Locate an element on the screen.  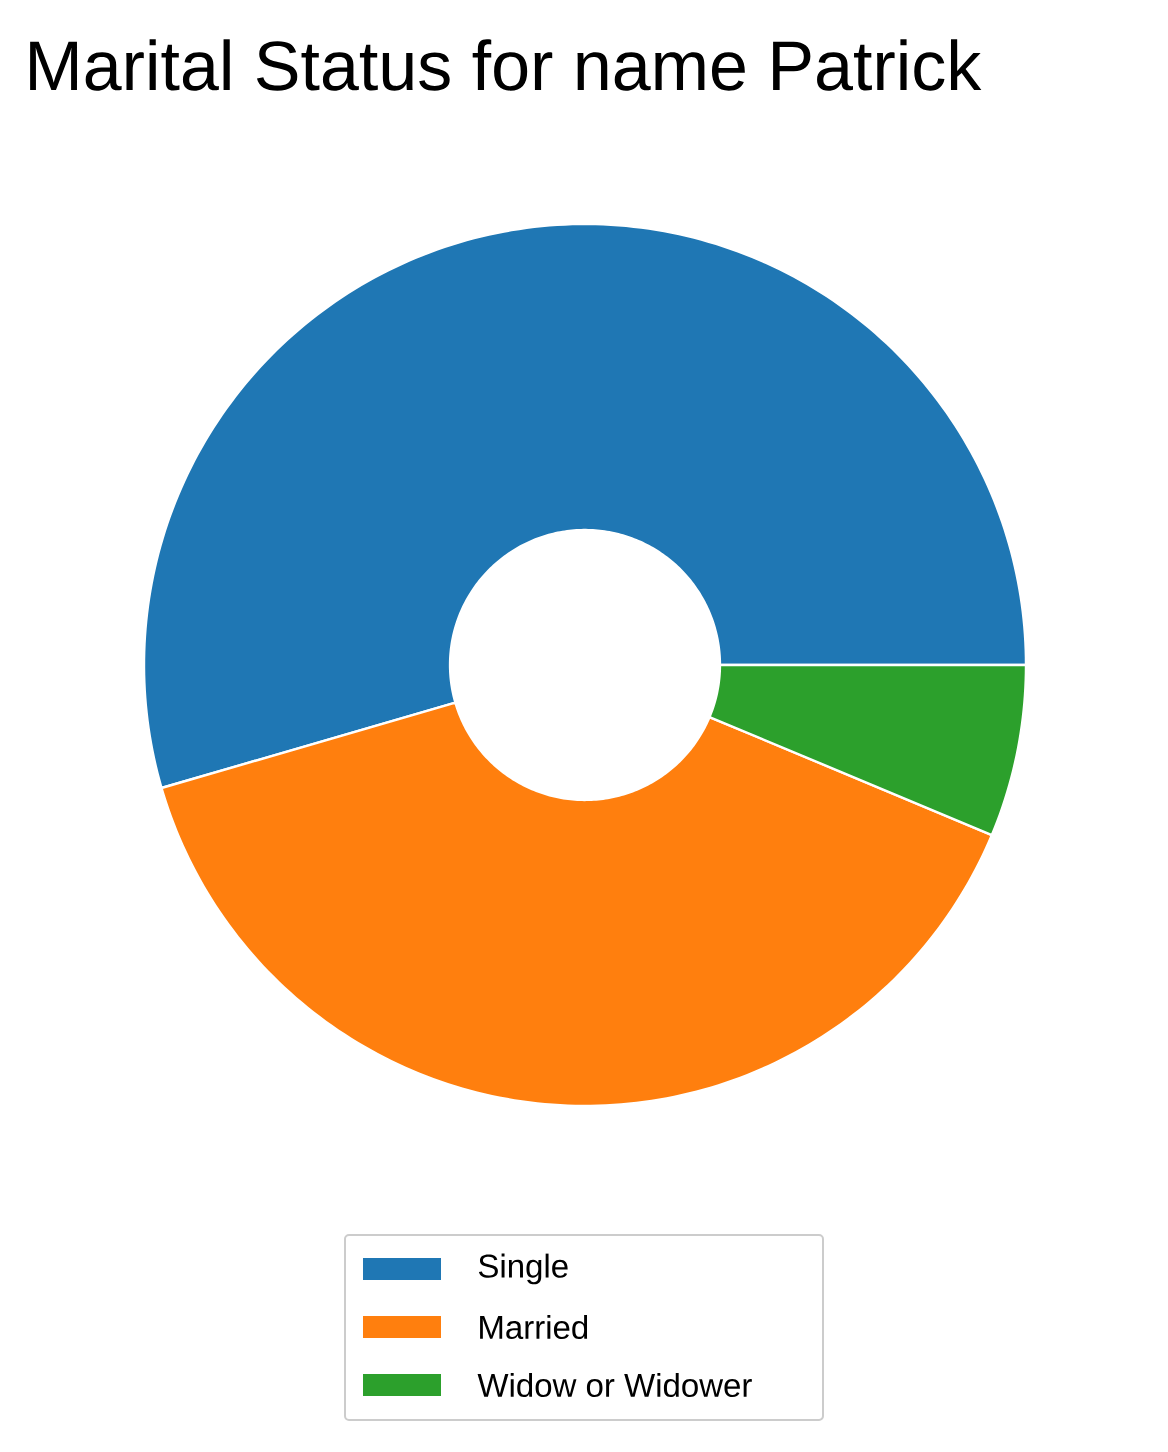
chart-title: Marital Status for name Patrick is located at coordinates (506, 65).